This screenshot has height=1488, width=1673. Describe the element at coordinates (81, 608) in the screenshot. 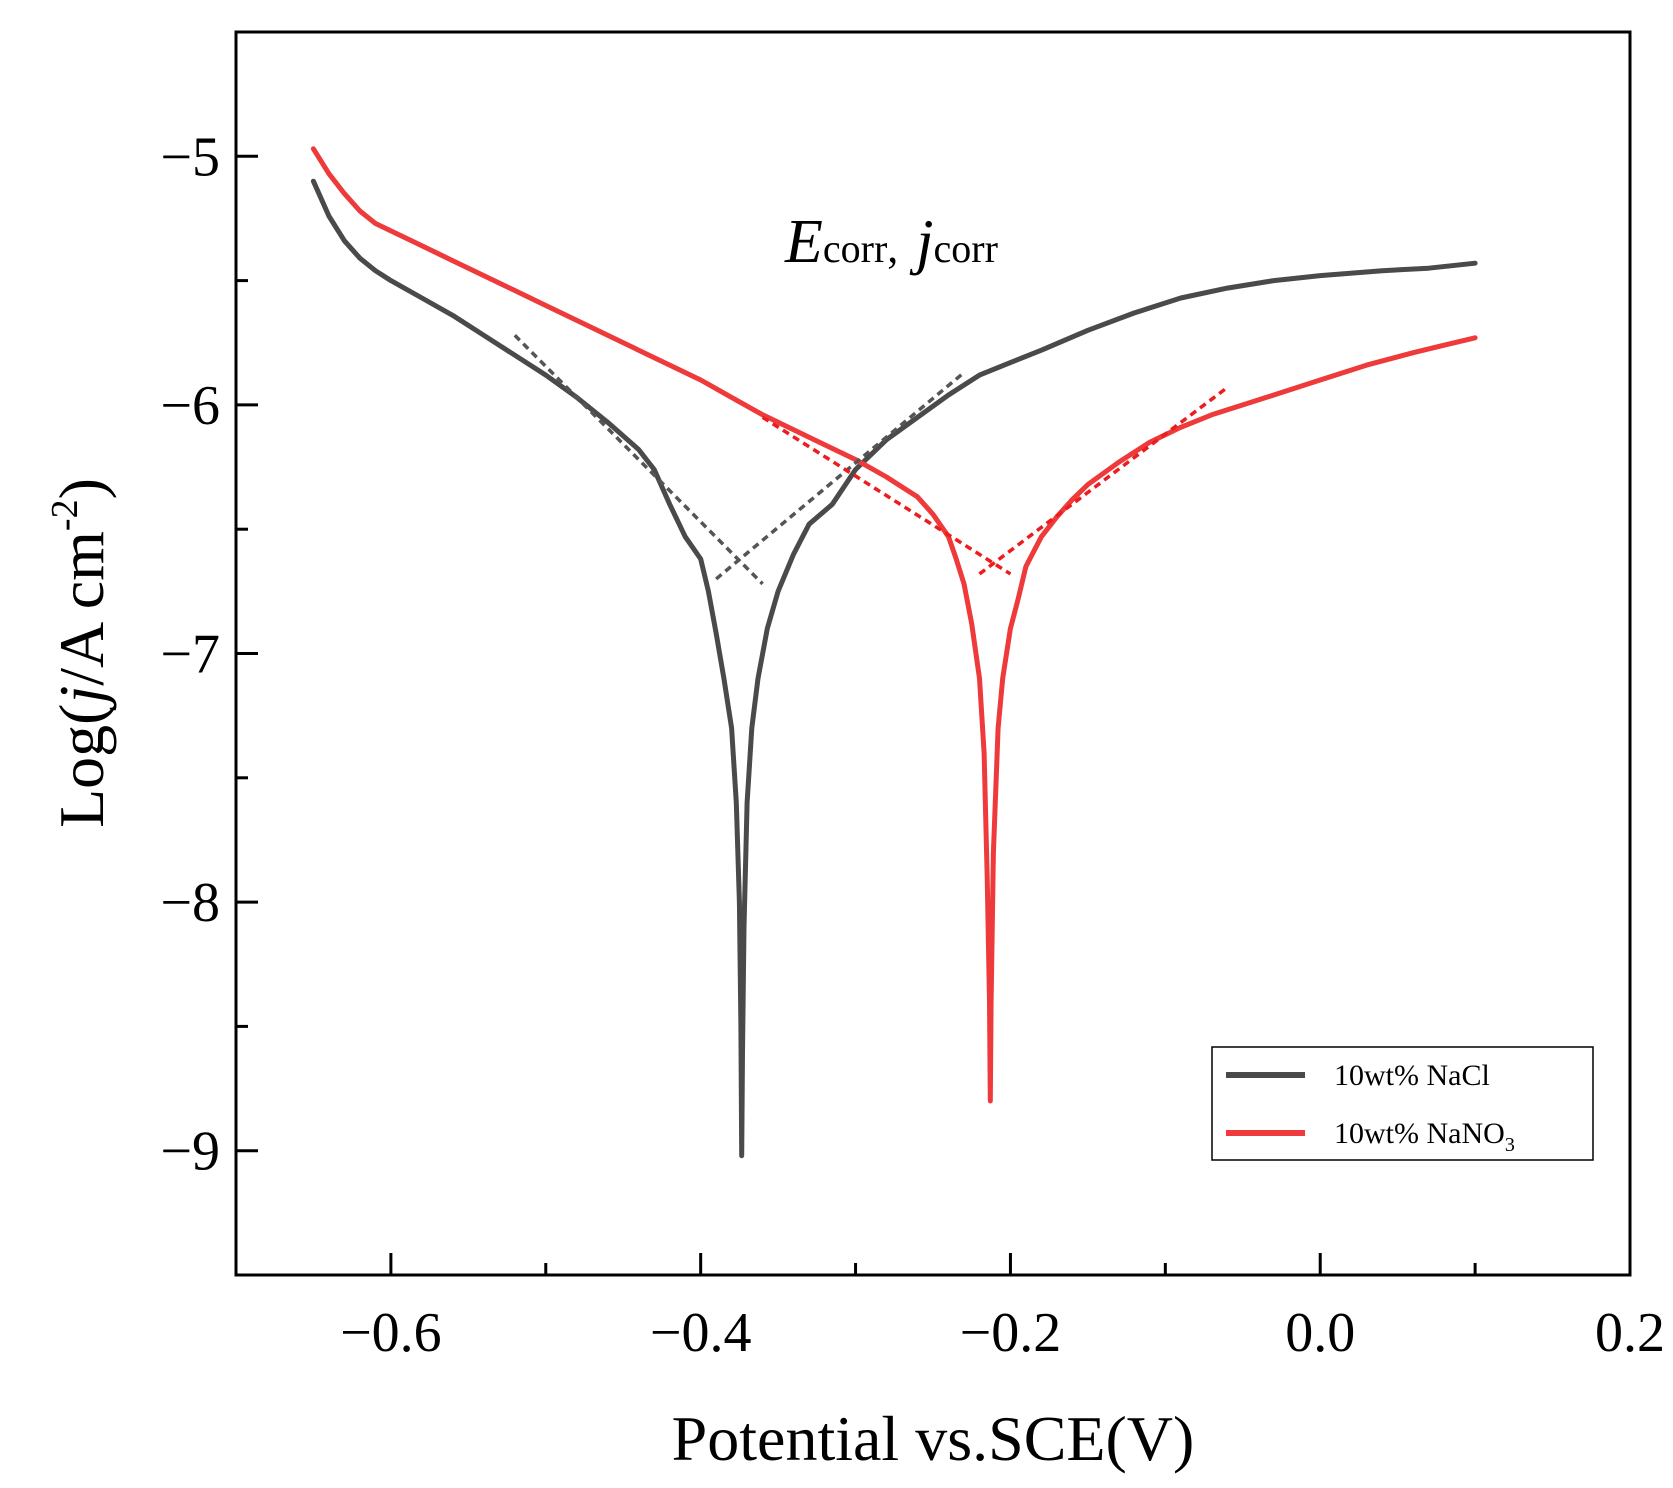

I see `y-axis-title-unit: /A cm` at that location.